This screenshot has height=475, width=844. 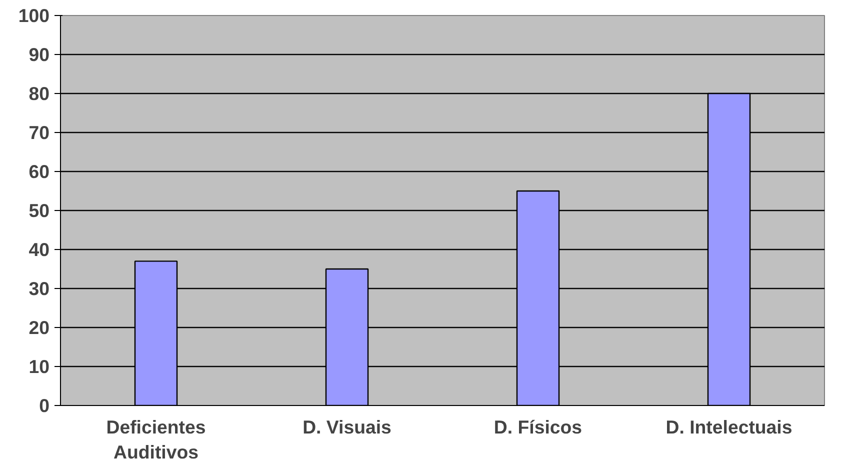 I want to click on y-tick-label: 90, so click(x=39, y=54).